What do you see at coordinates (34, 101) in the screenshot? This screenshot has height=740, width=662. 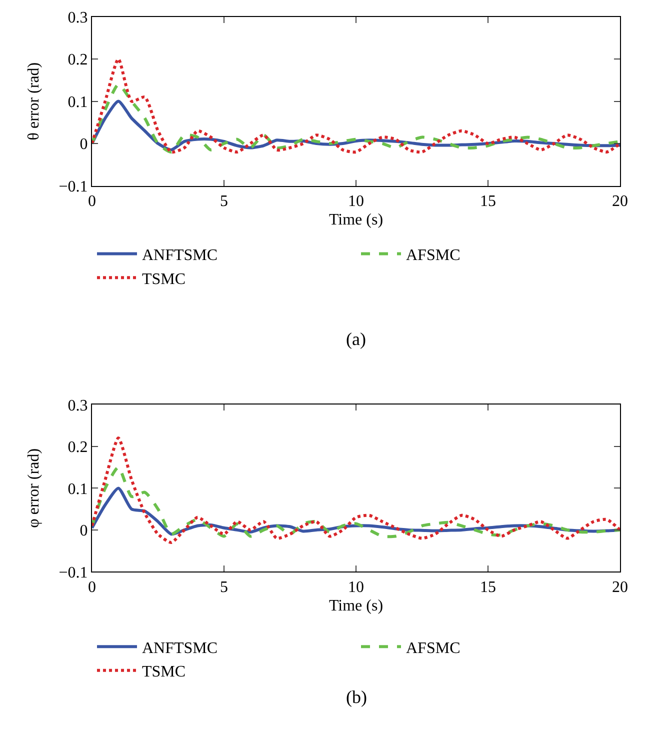 I see `y-axis-title: θ error (rad)` at bounding box center [34, 101].